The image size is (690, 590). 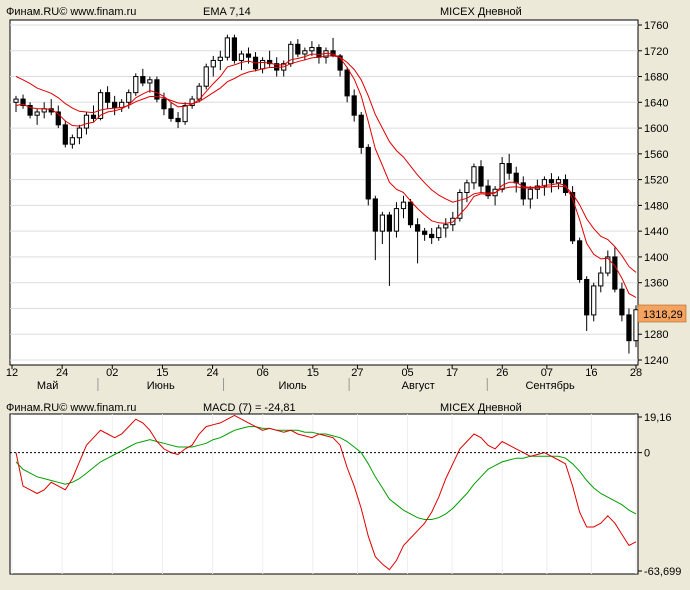 What do you see at coordinates (656, 361) in the screenshot?
I see `price-tick-label: 1240` at bounding box center [656, 361].